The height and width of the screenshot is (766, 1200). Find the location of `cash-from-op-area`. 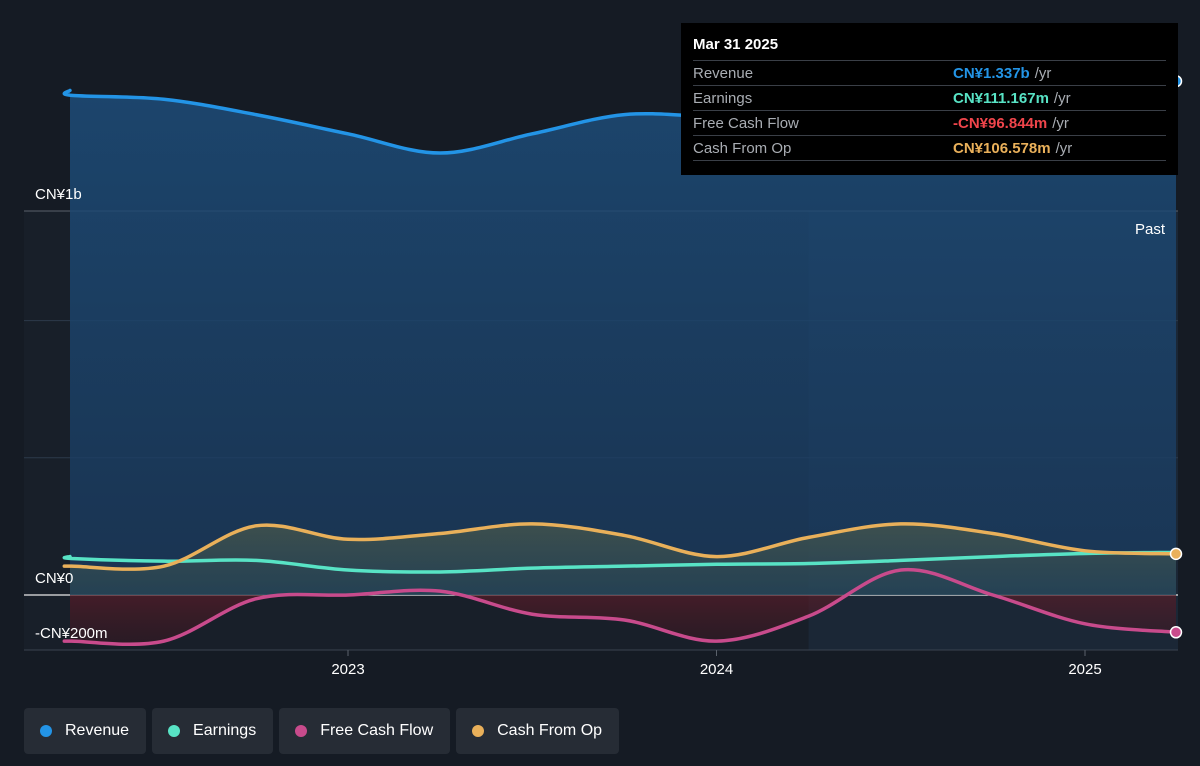

cash-from-op-area is located at coordinates (620, 559).